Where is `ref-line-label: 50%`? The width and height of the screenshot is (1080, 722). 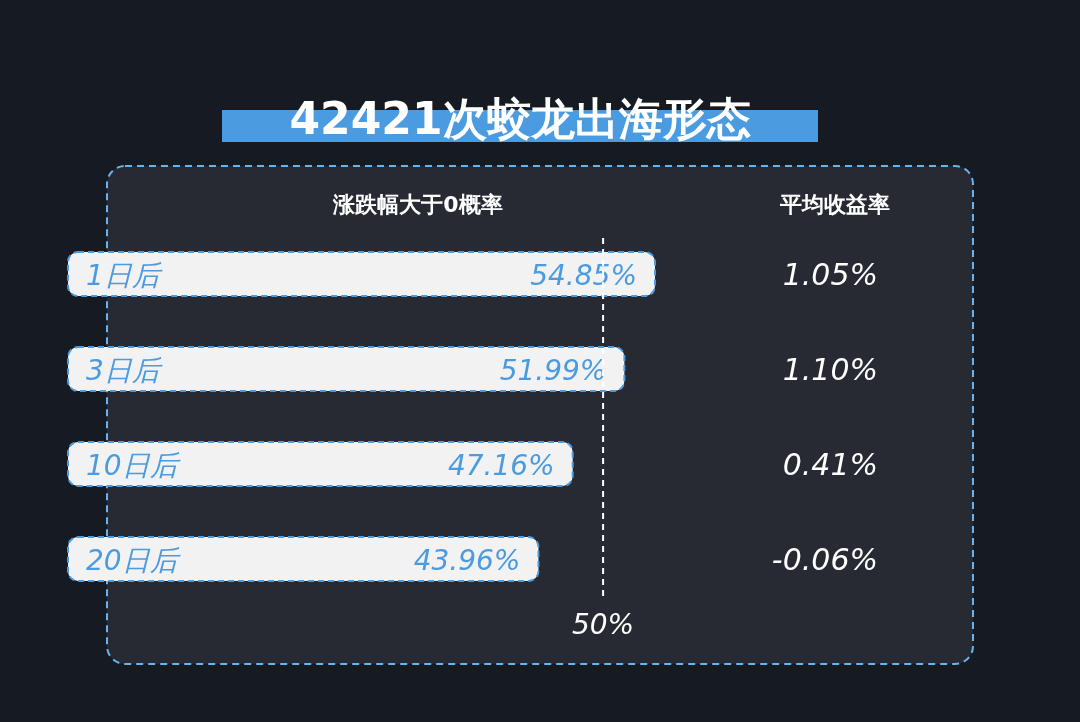 ref-line-label: 50% is located at coordinates (603, 624).